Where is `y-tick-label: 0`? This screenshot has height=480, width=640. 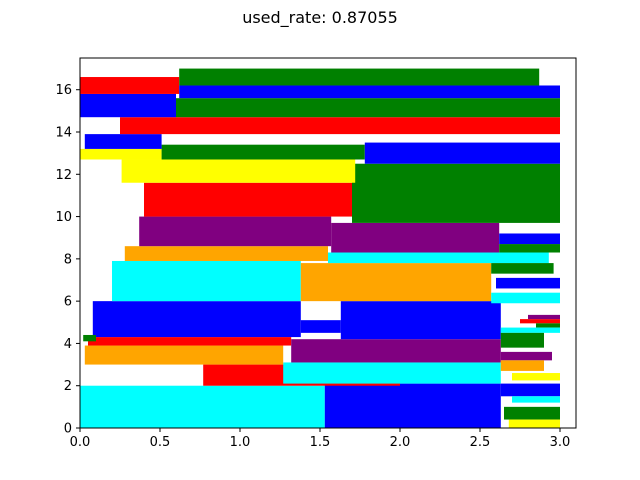
y-tick-label: 0 is located at coordinates (68, 429).